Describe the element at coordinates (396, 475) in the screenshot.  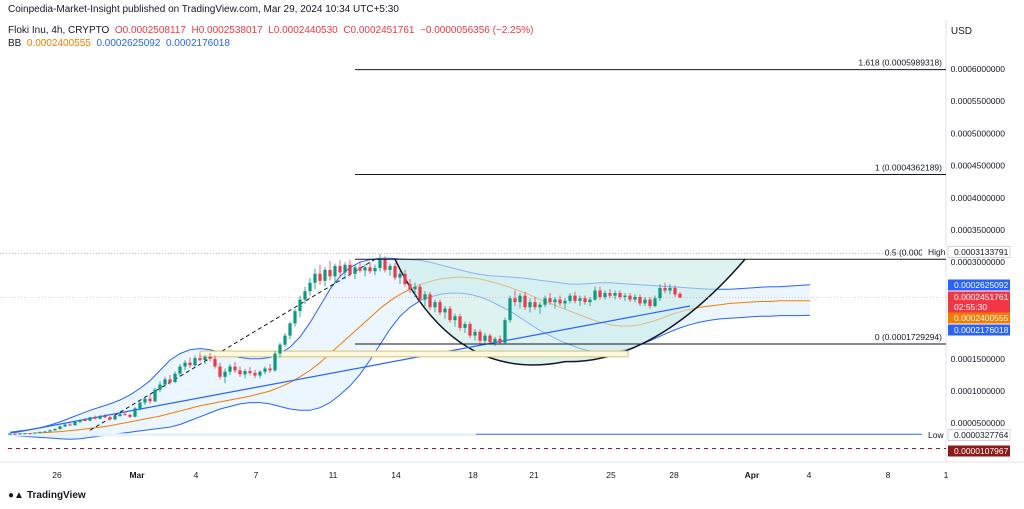
I see `time-tick-label: 14` at that location.